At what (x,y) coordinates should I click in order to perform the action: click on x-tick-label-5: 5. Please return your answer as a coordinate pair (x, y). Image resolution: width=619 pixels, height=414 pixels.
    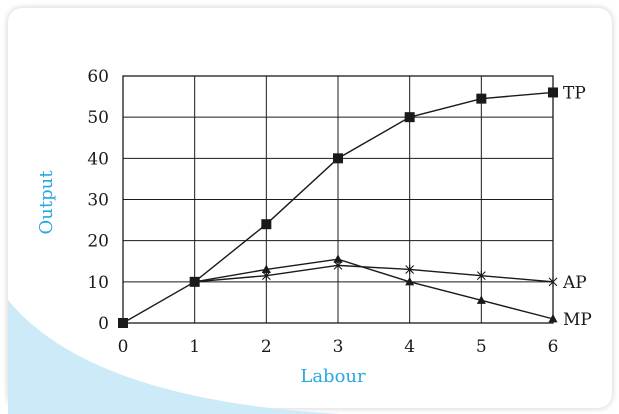
    Looking at the image, I should click on (481, 347).